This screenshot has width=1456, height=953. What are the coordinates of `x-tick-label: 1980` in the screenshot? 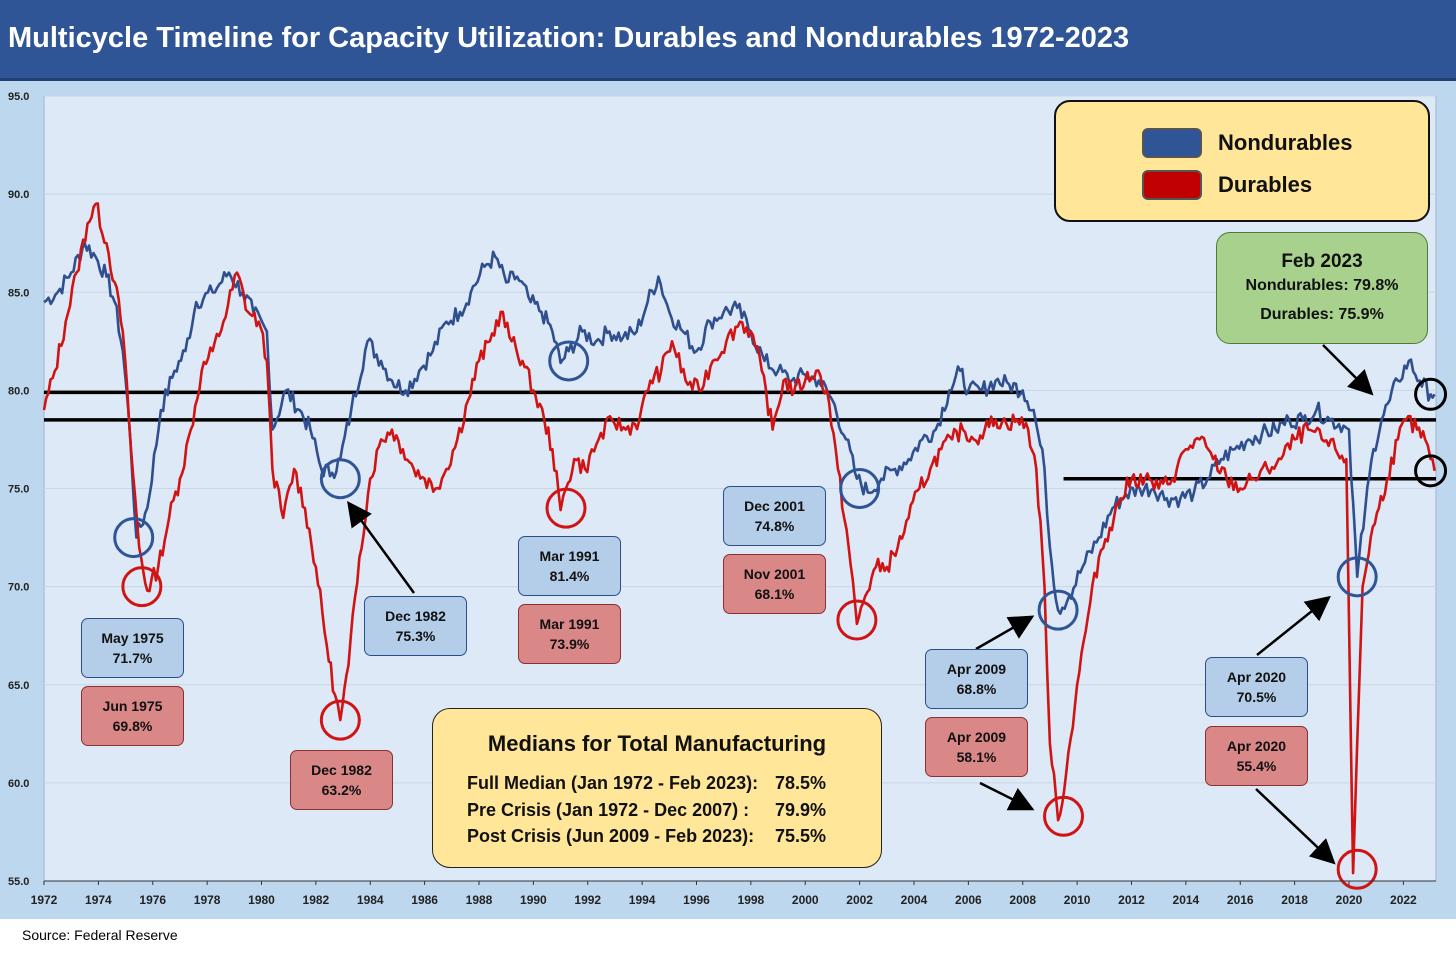 It's located at (261, 900).